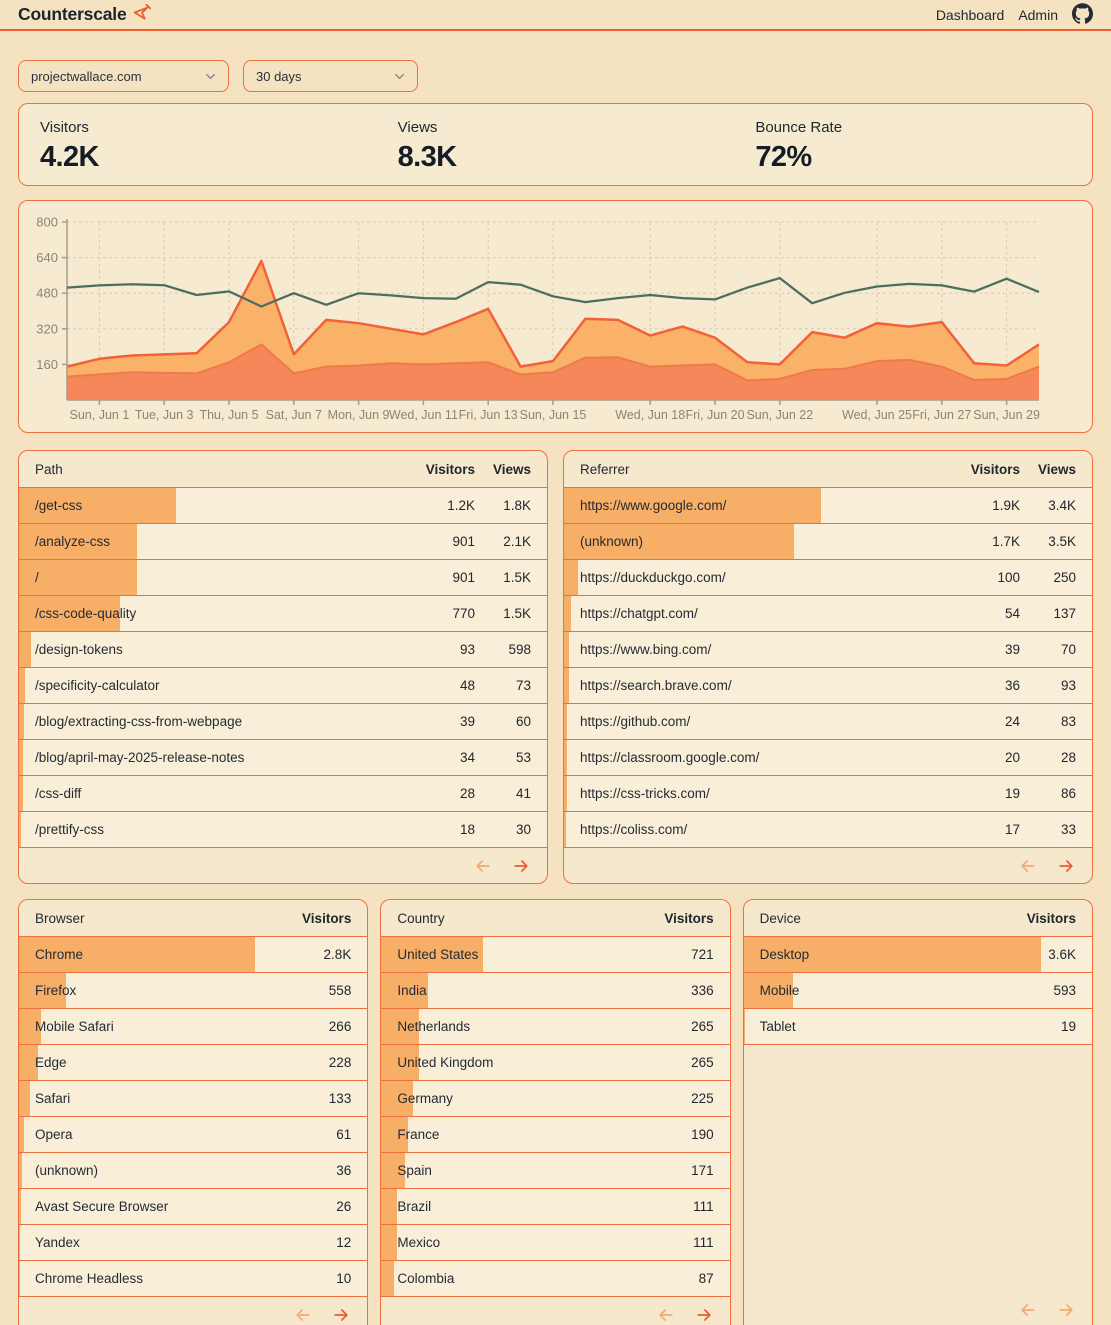 The image size is (1111, 1325). Describe the element at coordinates (1064, 990) in the screenshot. I see `row-visitors-value: 593` at that location.